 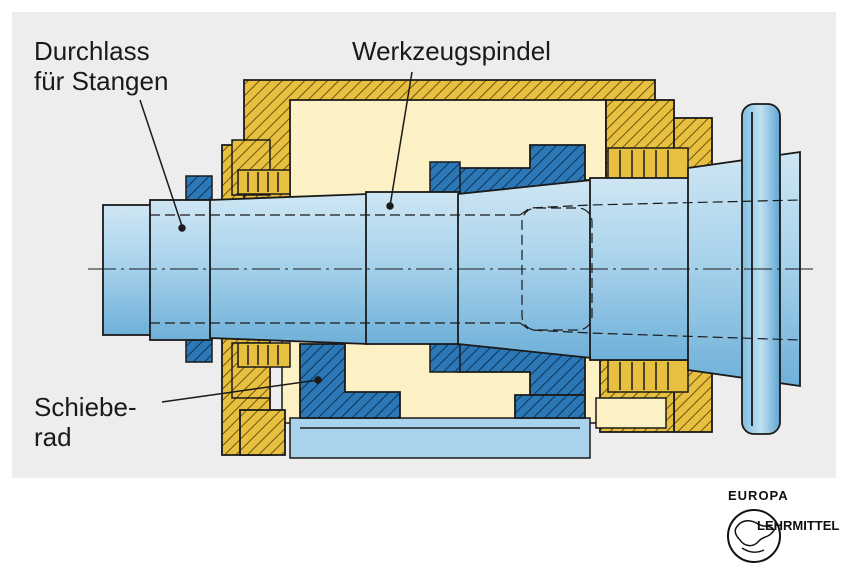 What do you see at coordinates (440, 438) in the screenshot?
I see `lower-shaft` at bounding box center [440, 438].